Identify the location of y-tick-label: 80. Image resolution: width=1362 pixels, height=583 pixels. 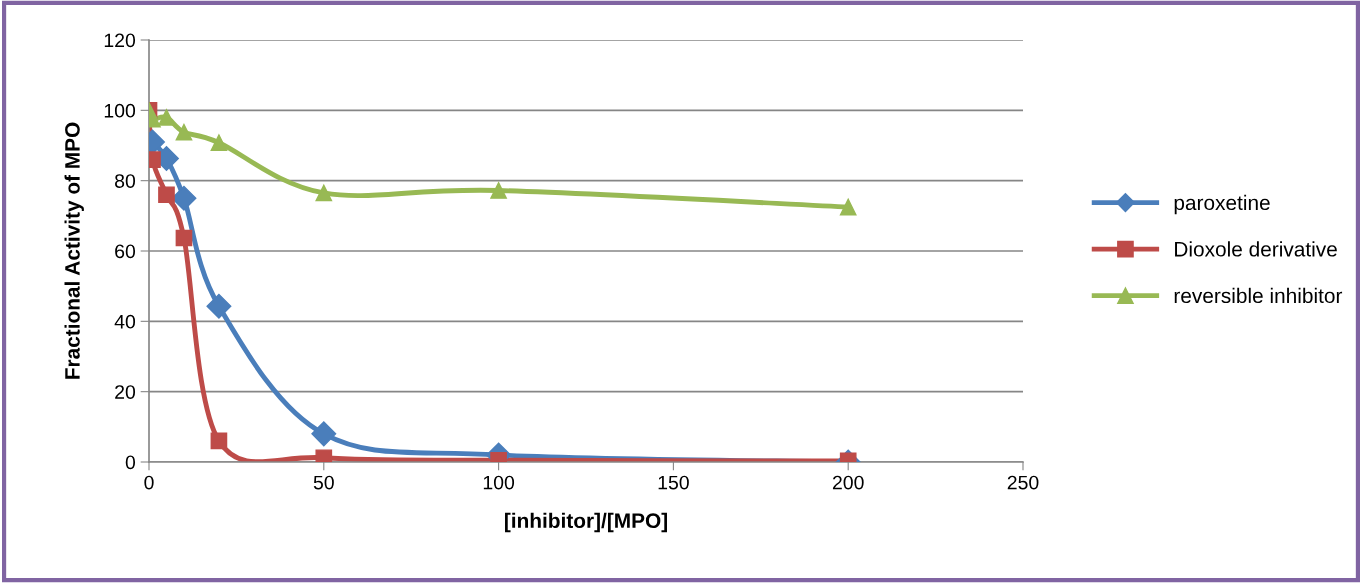
(125, 181).